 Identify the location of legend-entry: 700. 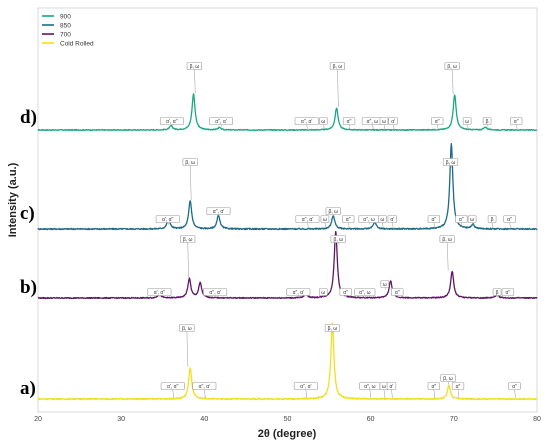
(56, 34).